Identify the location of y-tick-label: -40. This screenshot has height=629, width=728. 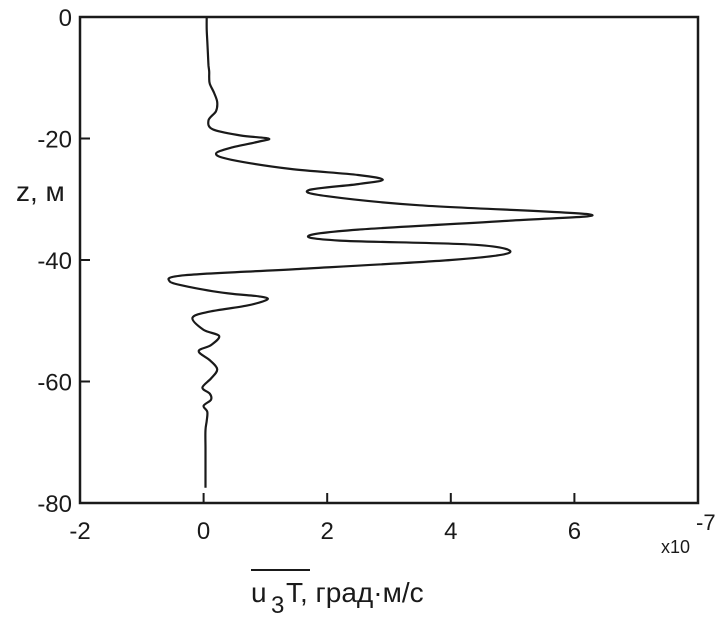
(54, 261).